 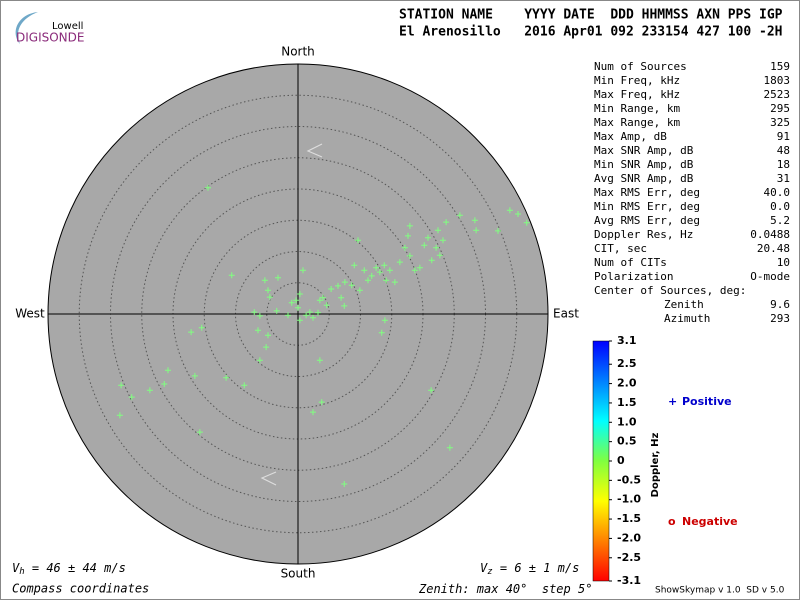 What do you see at coordinates (629, 580) in the screenshot?
I see `colorbar-tick-label: -3.1` at bounding box center [629, 580].